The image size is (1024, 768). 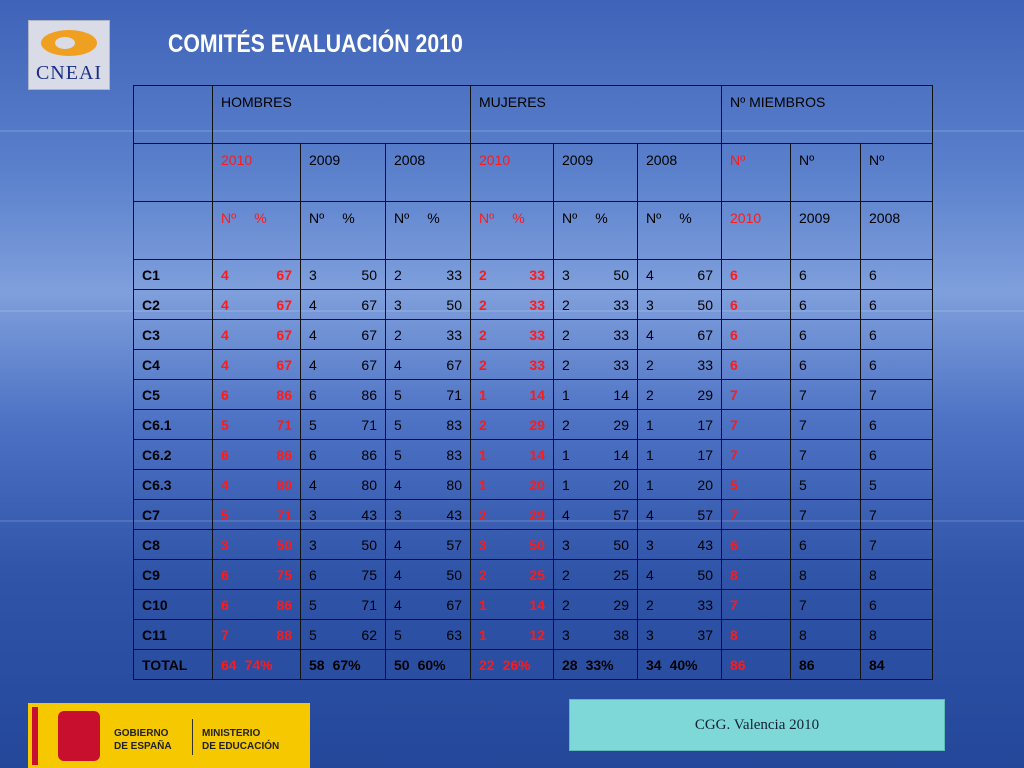 What do you see at coordinates (566, 274) in the screenshot?
I see `count: 3` at bounding box center [566, 274].